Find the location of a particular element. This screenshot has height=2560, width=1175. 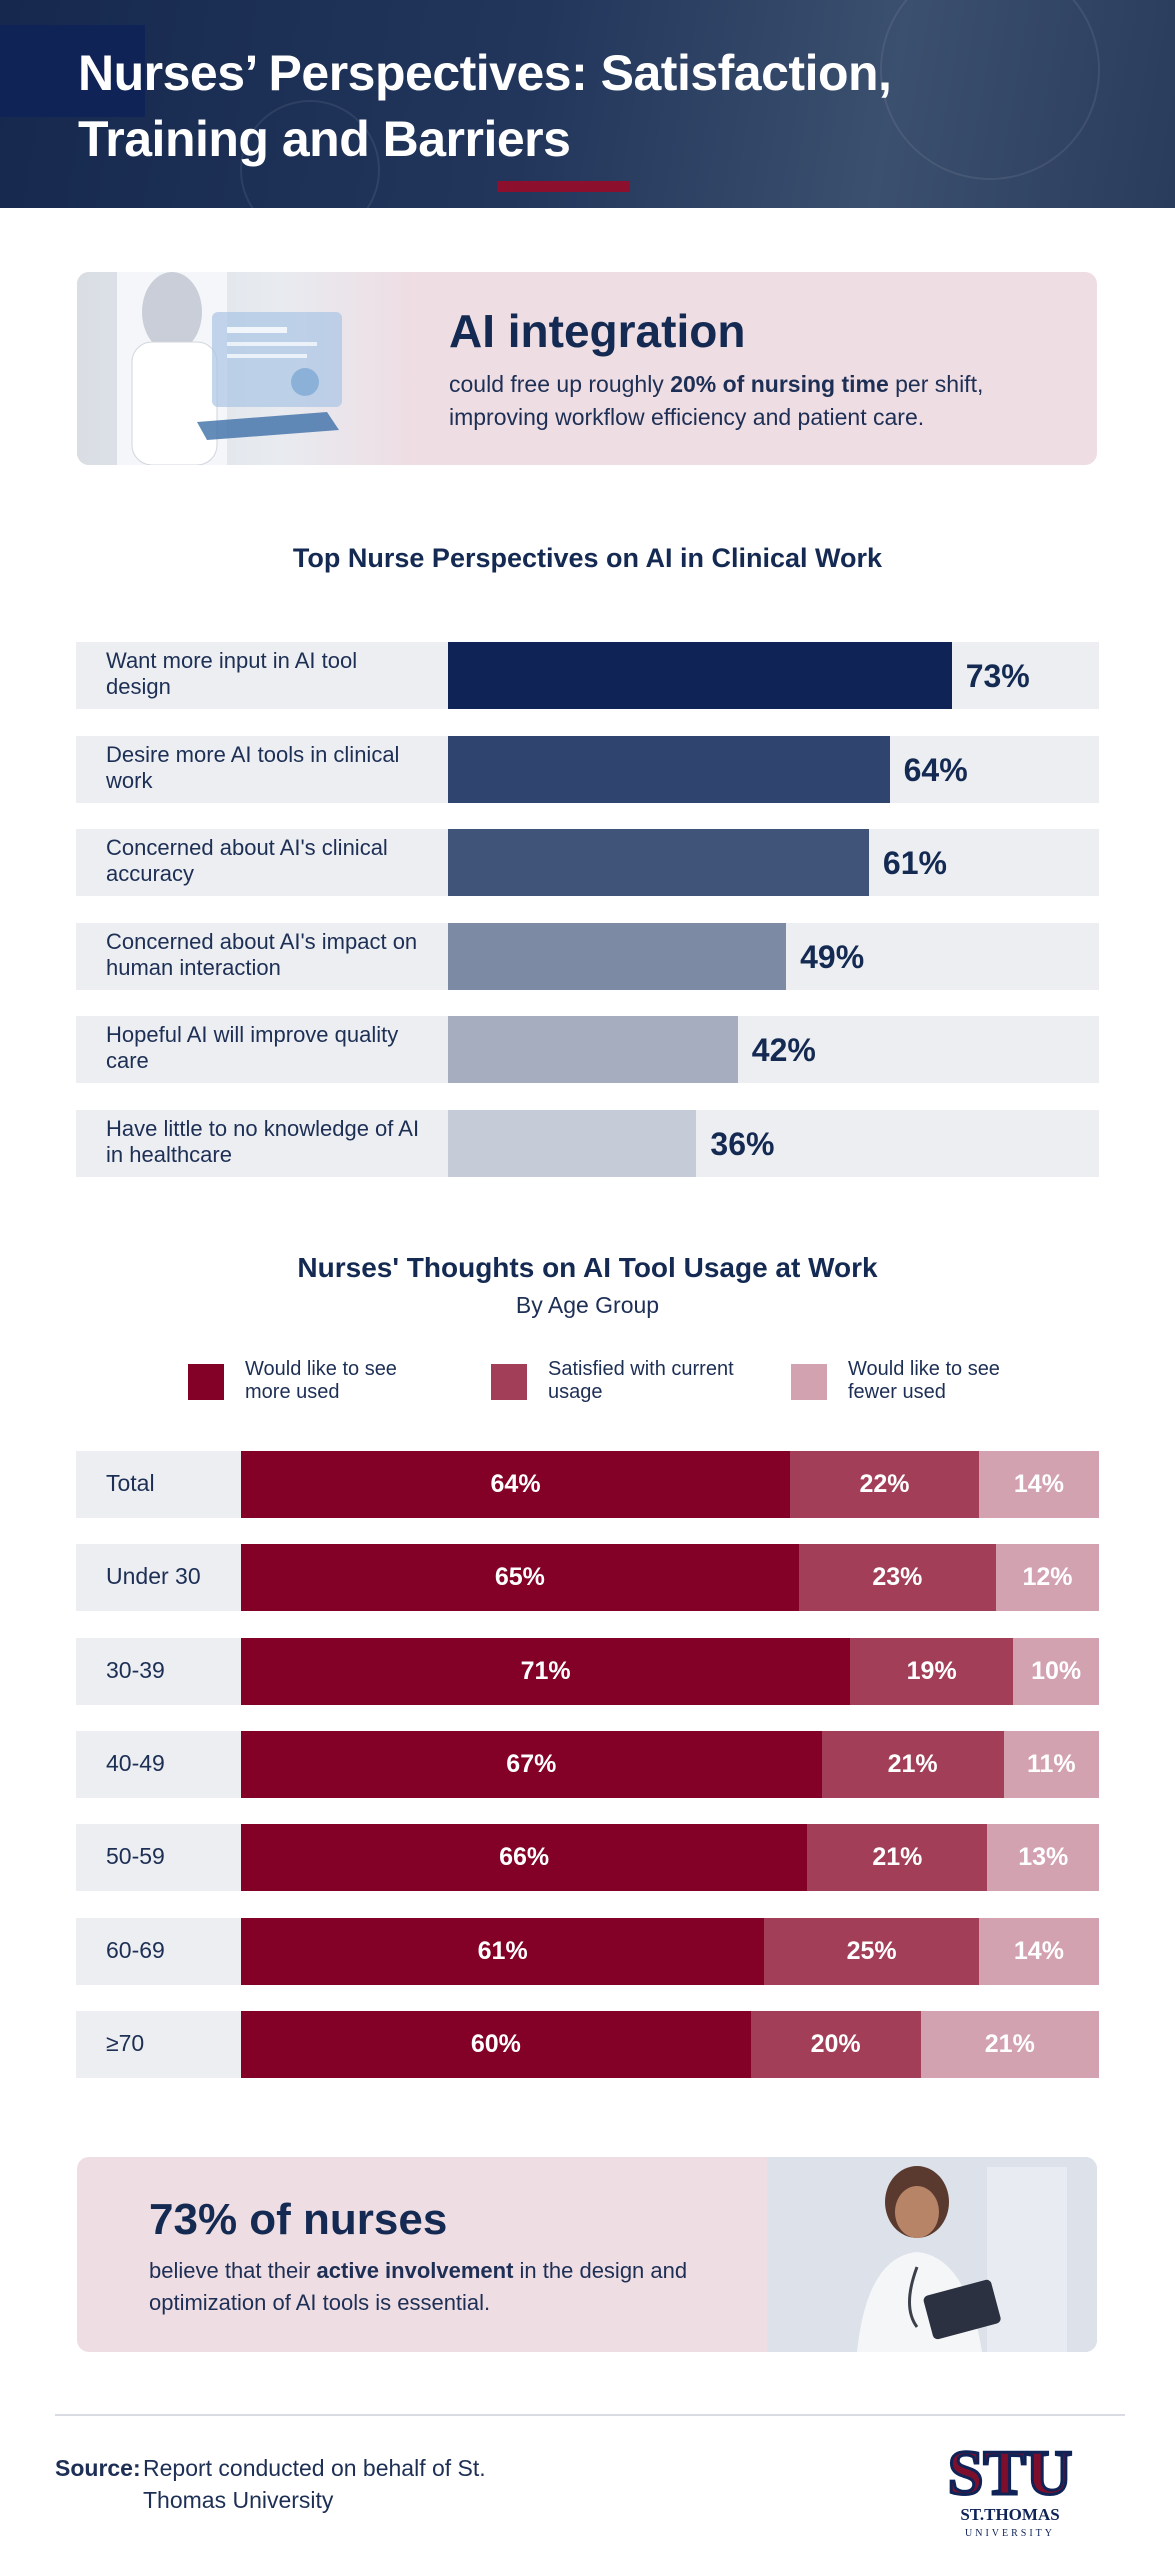

age-group-row: 60-69 61% 25% 14% is located at coordinates (587, 1951).